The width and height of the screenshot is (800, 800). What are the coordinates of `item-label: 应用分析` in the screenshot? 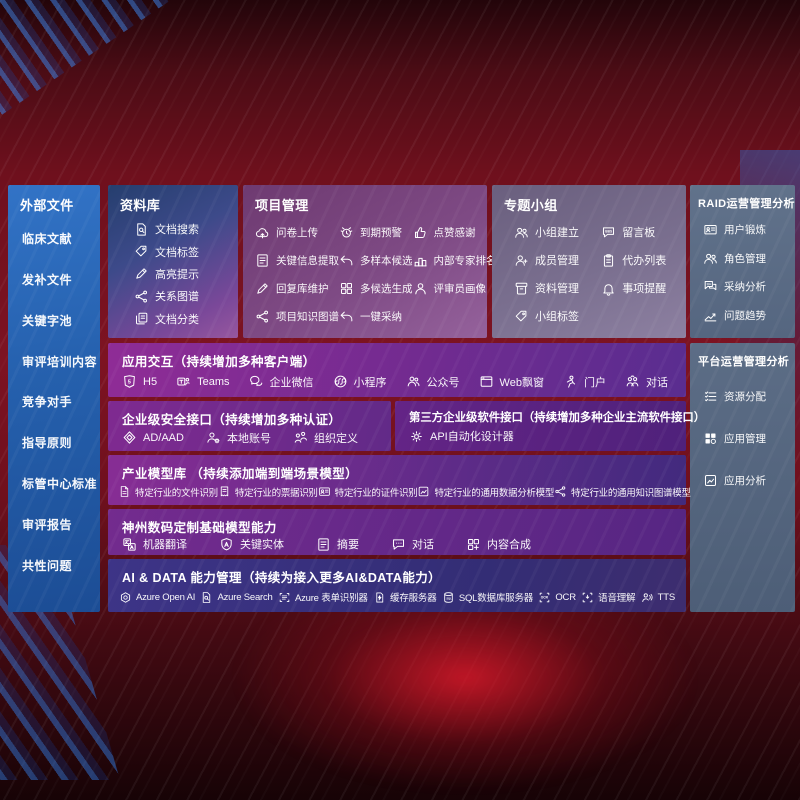 It's located at (745, 481).